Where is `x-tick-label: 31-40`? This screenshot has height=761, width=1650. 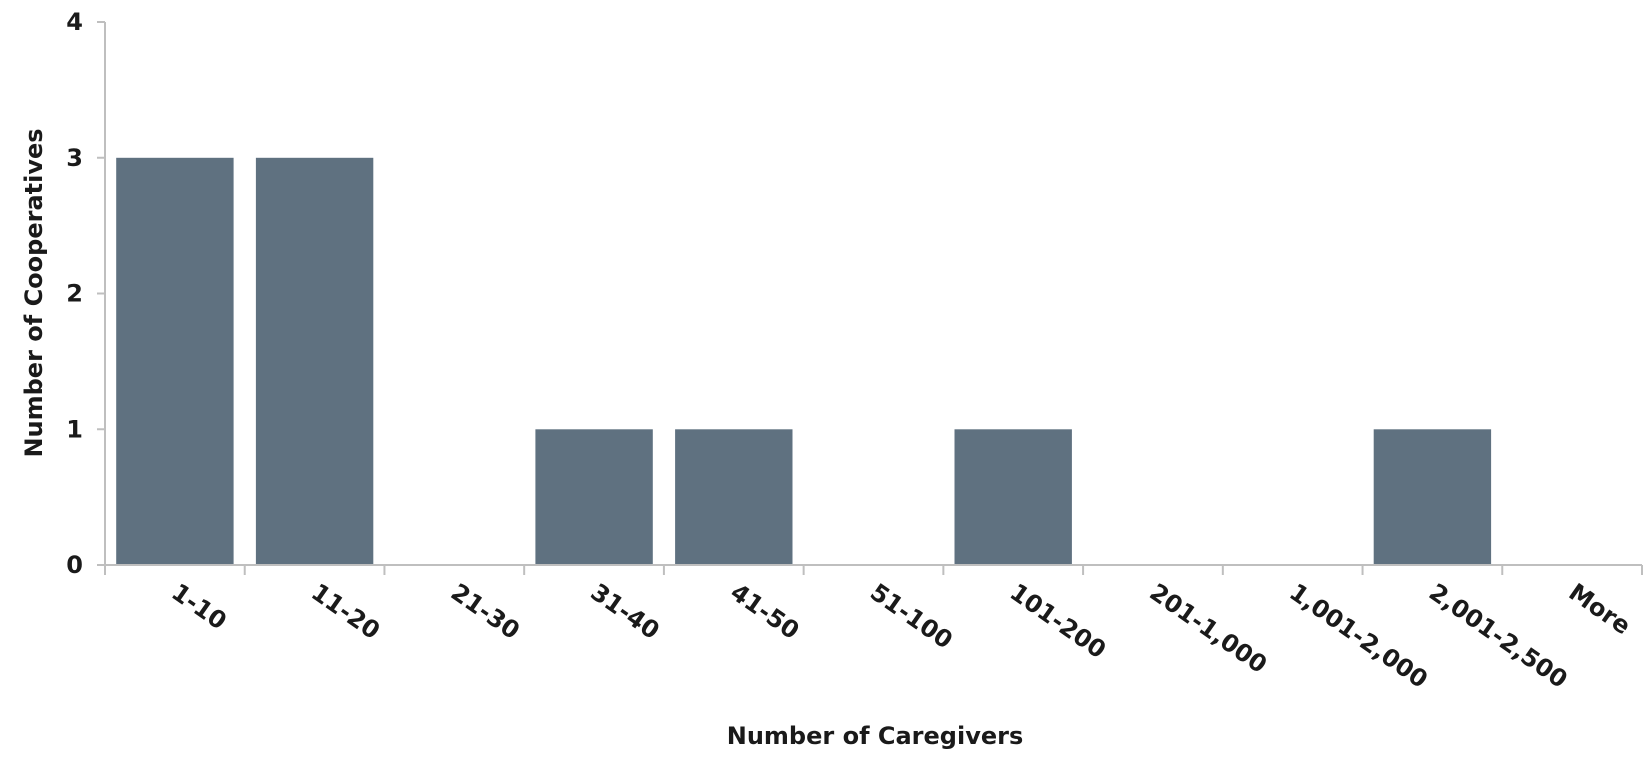
x-tick-label: 31-40 is located at coordinates (625, 611).